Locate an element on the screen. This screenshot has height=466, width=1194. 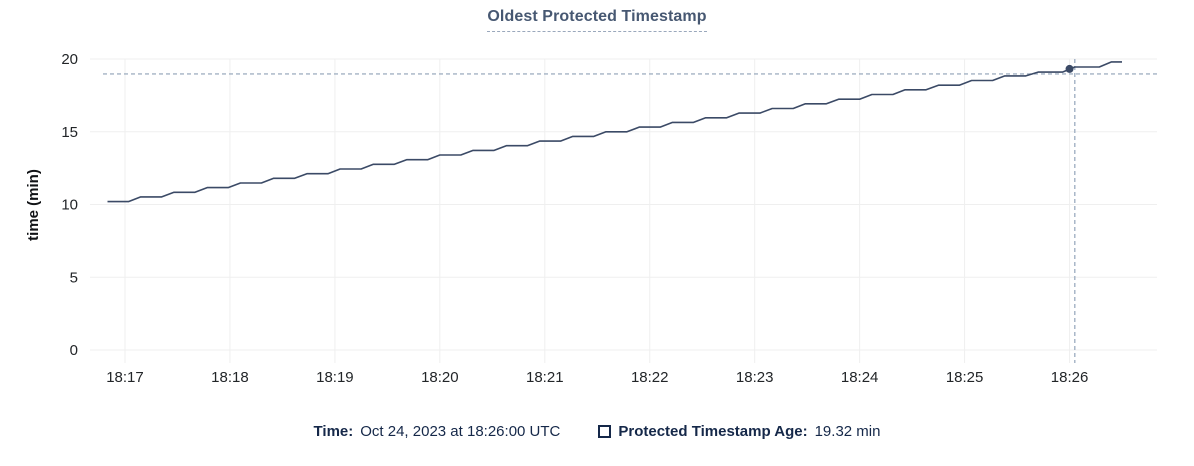
chart-title-row: Oldest Protected Timestamp is located at coordinates (597, 20).